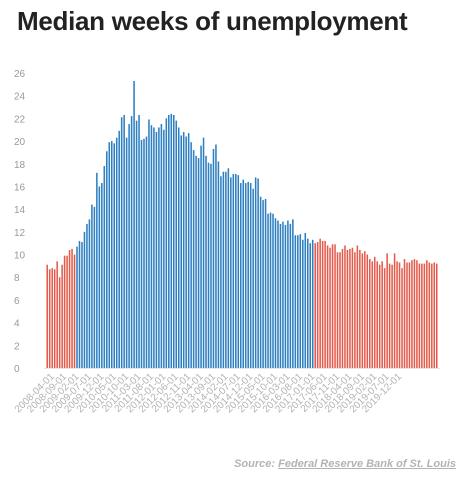 The width and height of the screenshot is (473, 485). What do you see at coordinates (20, 165) in the screenshot?
I see `y-tick-label: 18` at bounding box center [20, 165].